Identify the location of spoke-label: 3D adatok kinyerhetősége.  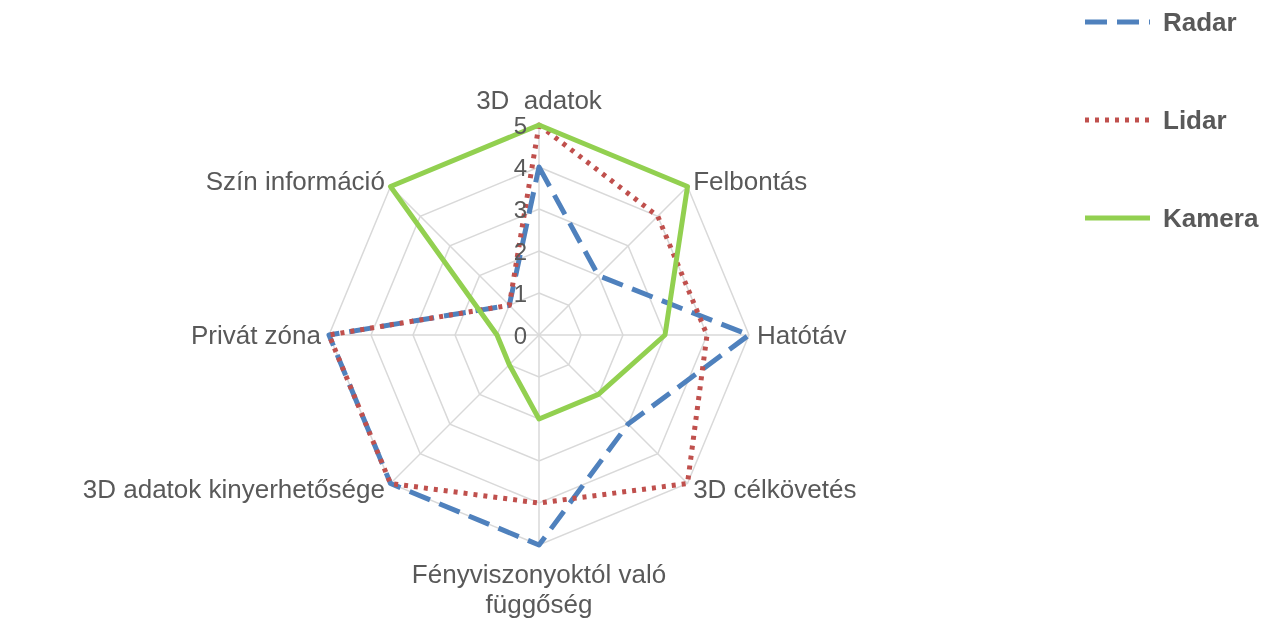
(233, 489).